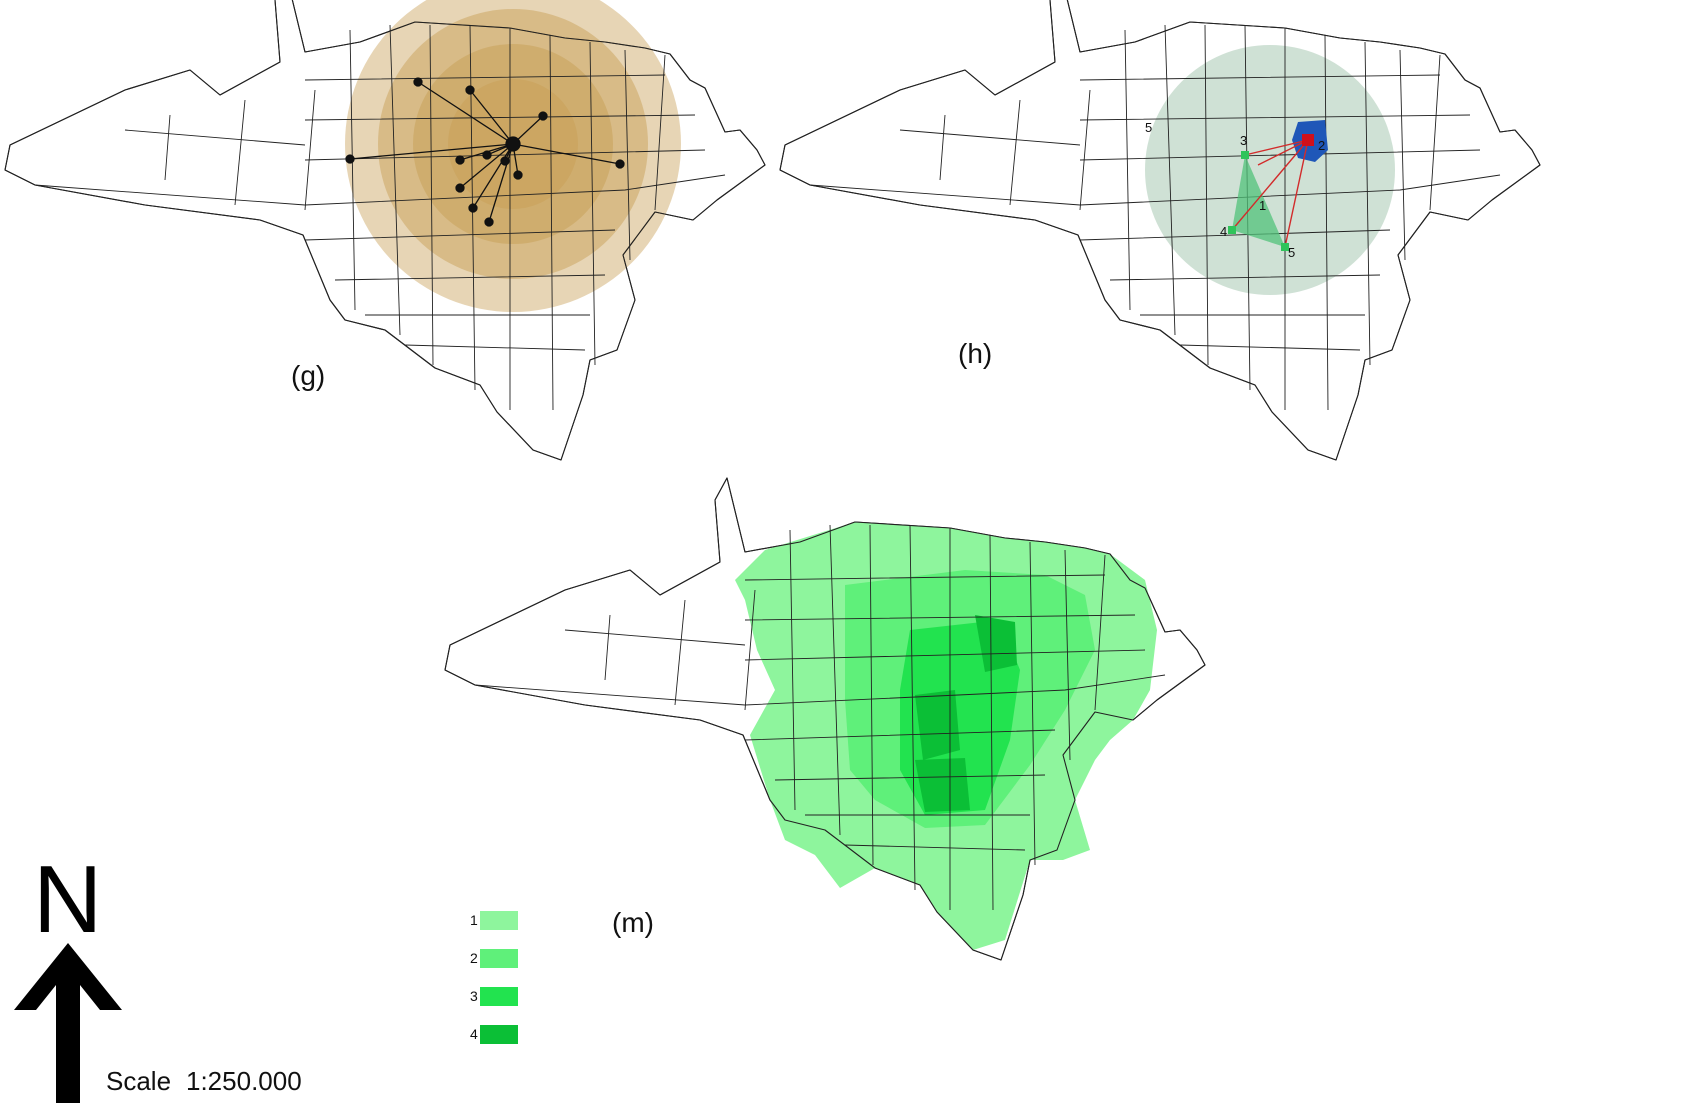 This screenshot has width=1701, height=1107. Describe the element at coordinates (1243, 140) in the screenshot. I see `point-label-3: 3` at that location.